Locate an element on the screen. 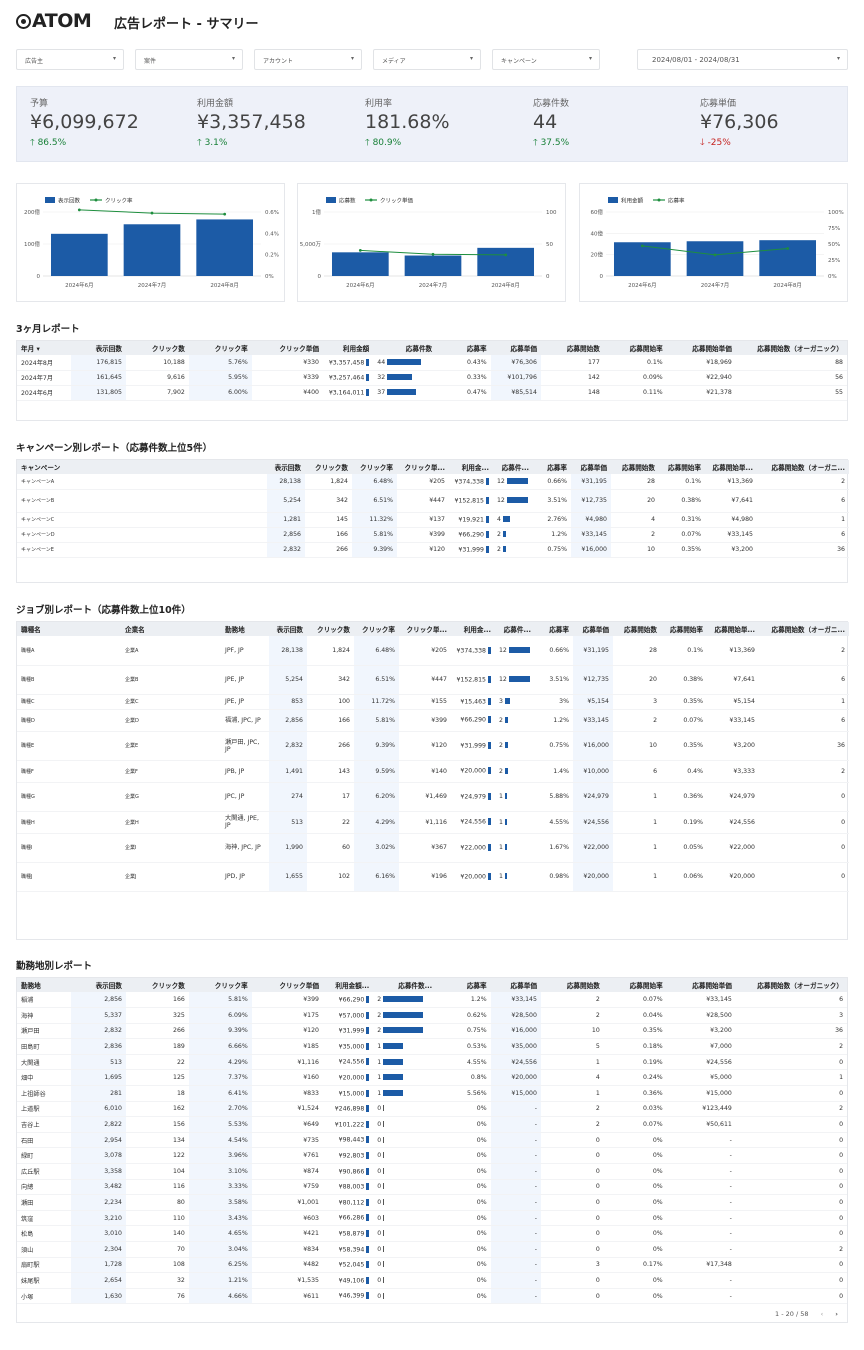 The height and width of the screenshot is (1350, 864). table-row: 向總 3,482 116 3.33% ¥759 ¥88,003 0 0% - 0 0% - 0 is located at coordinates (432, 1187).